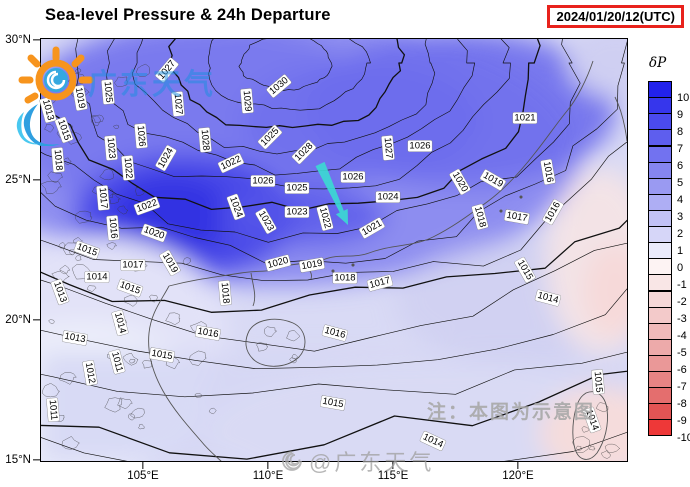 The width and height of the screenshot is (690, 487). I want to click on legend-tick: -5, so click(682, 353).